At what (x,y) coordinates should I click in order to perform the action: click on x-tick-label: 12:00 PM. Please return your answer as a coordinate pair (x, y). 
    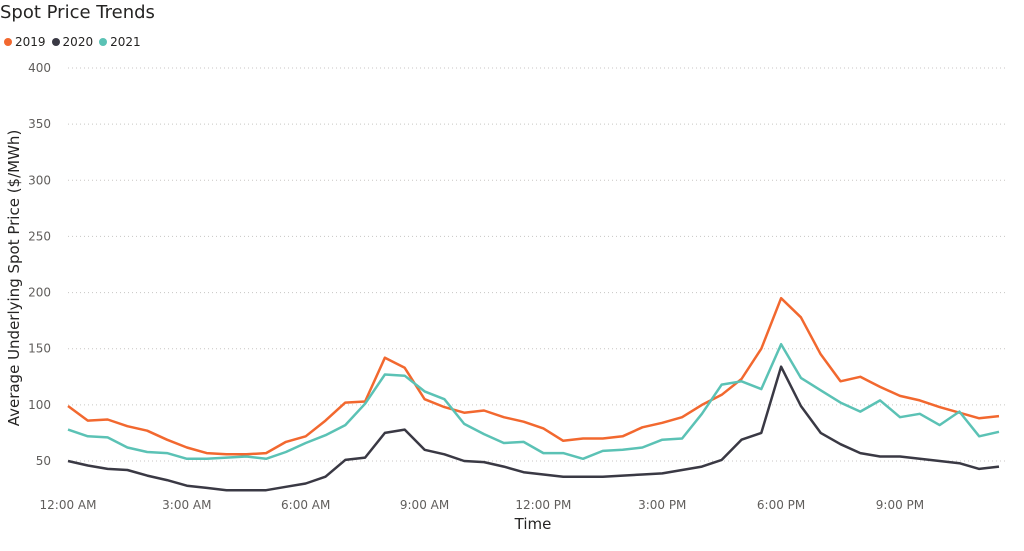
    Looking at the image, I should click on (543, 505).